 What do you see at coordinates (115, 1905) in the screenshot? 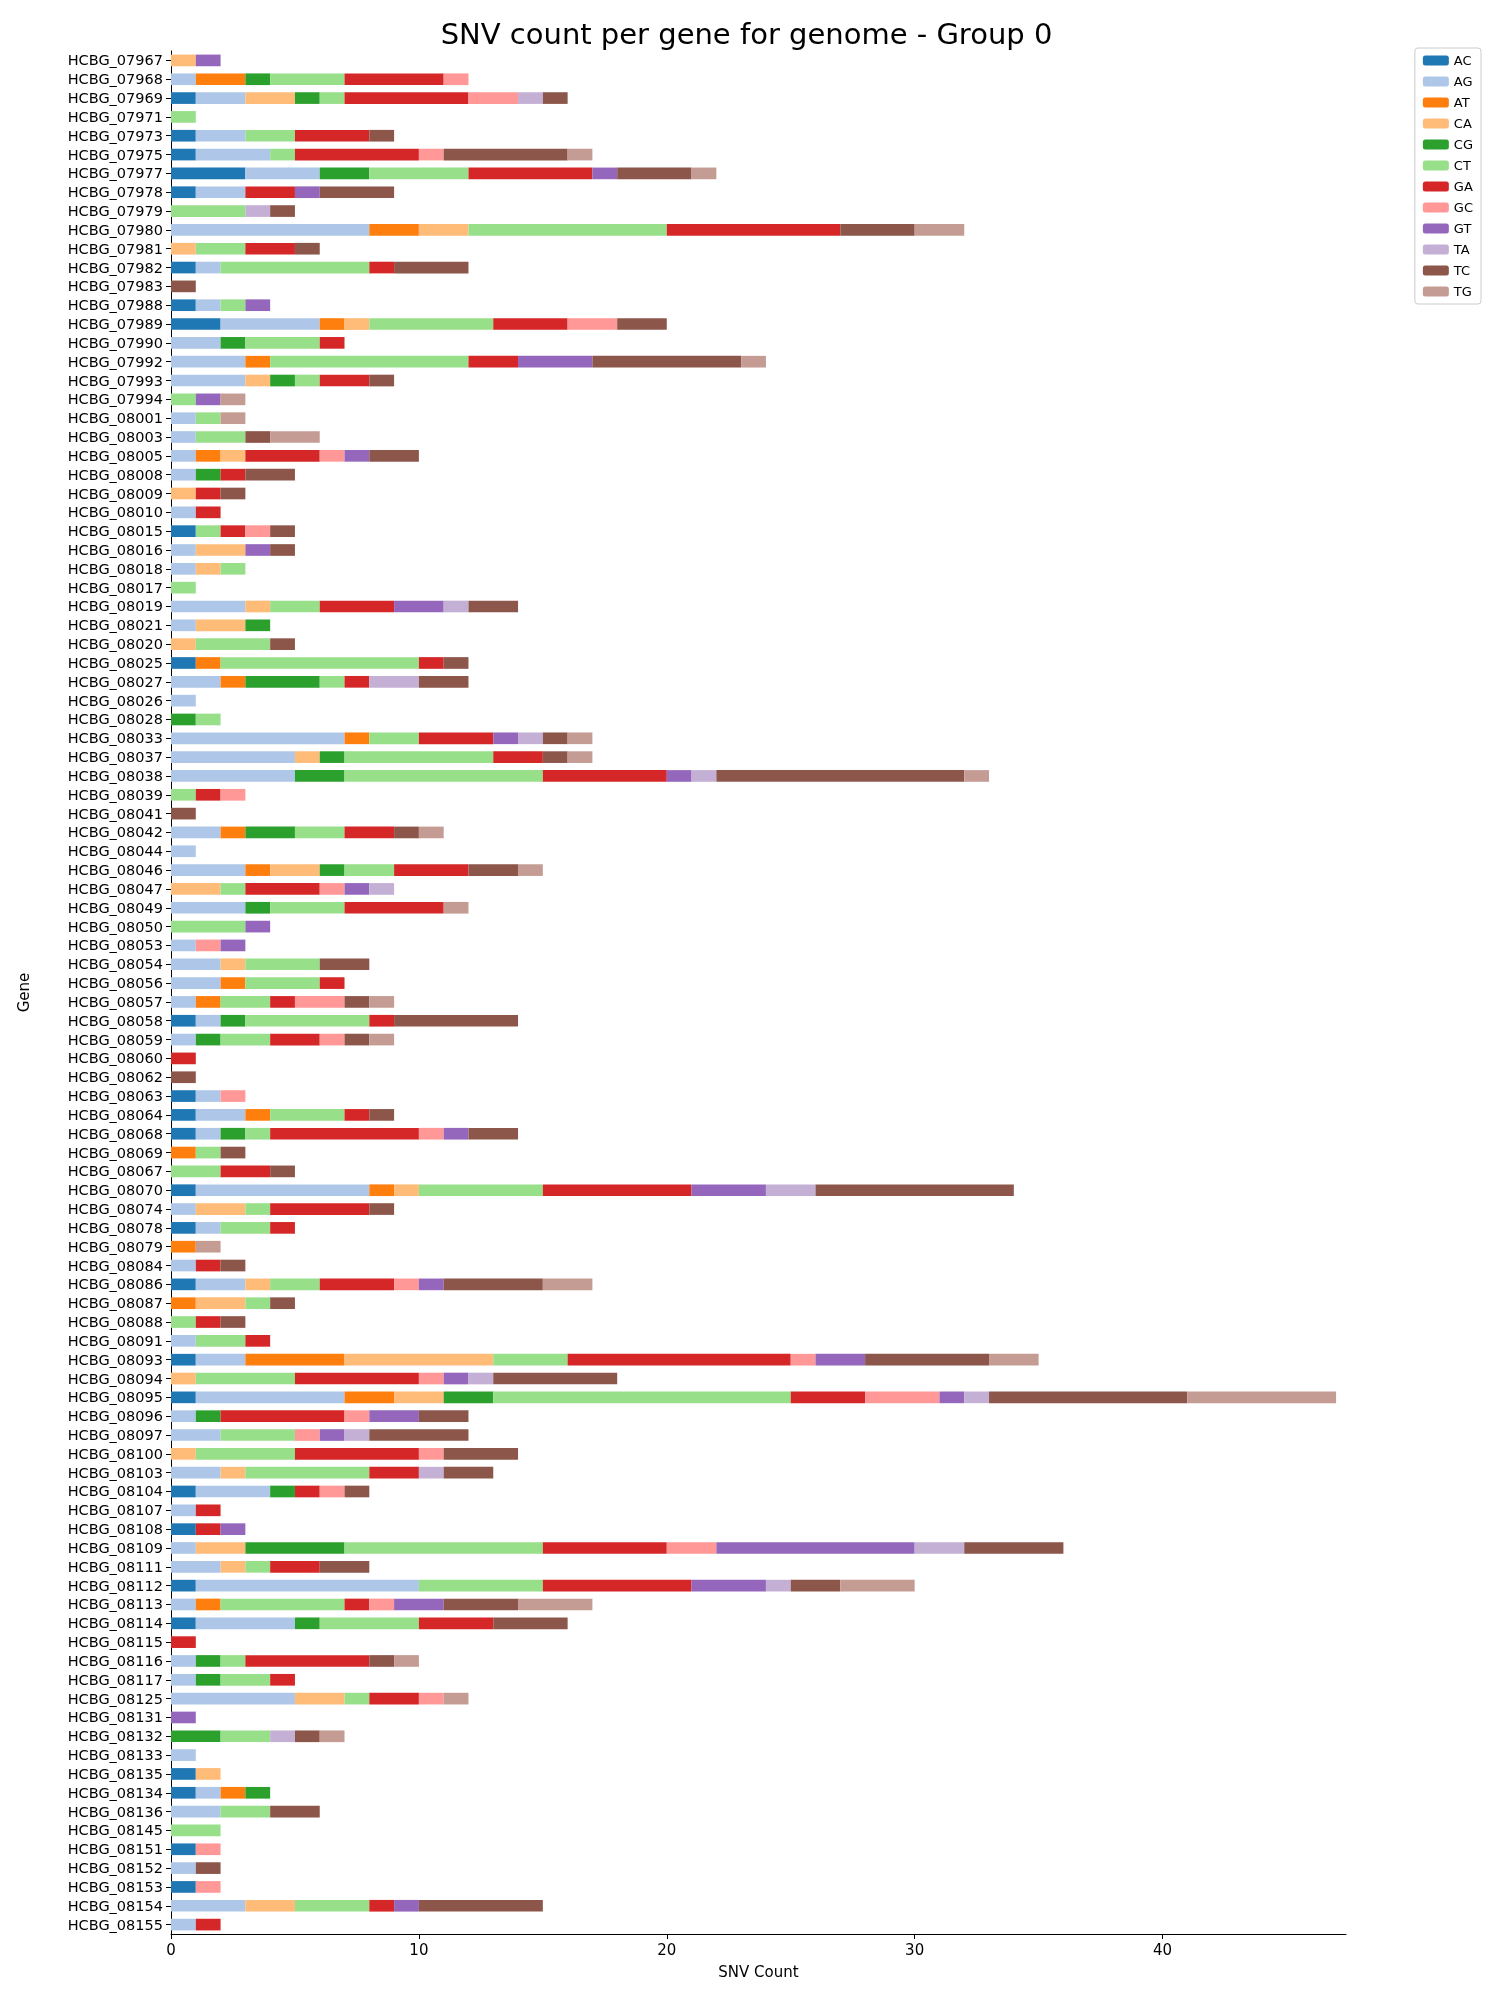
I see `y-tick-label: HCBG_08154` at bounding box center [115, 1905].